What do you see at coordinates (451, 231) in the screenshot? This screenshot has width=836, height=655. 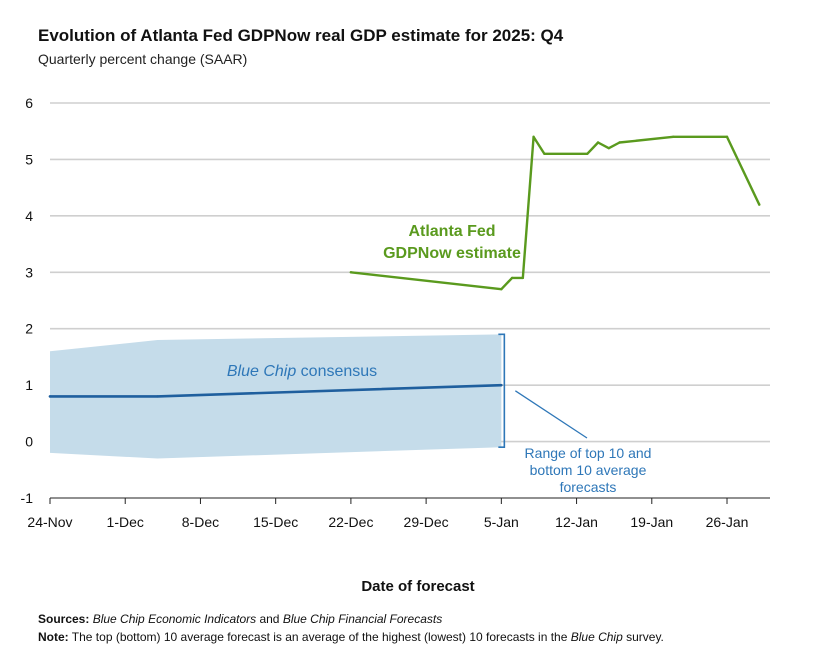 I see `gdpnow-annotation-line-0: Atlanta Fed` at bounding box center [451, 231].